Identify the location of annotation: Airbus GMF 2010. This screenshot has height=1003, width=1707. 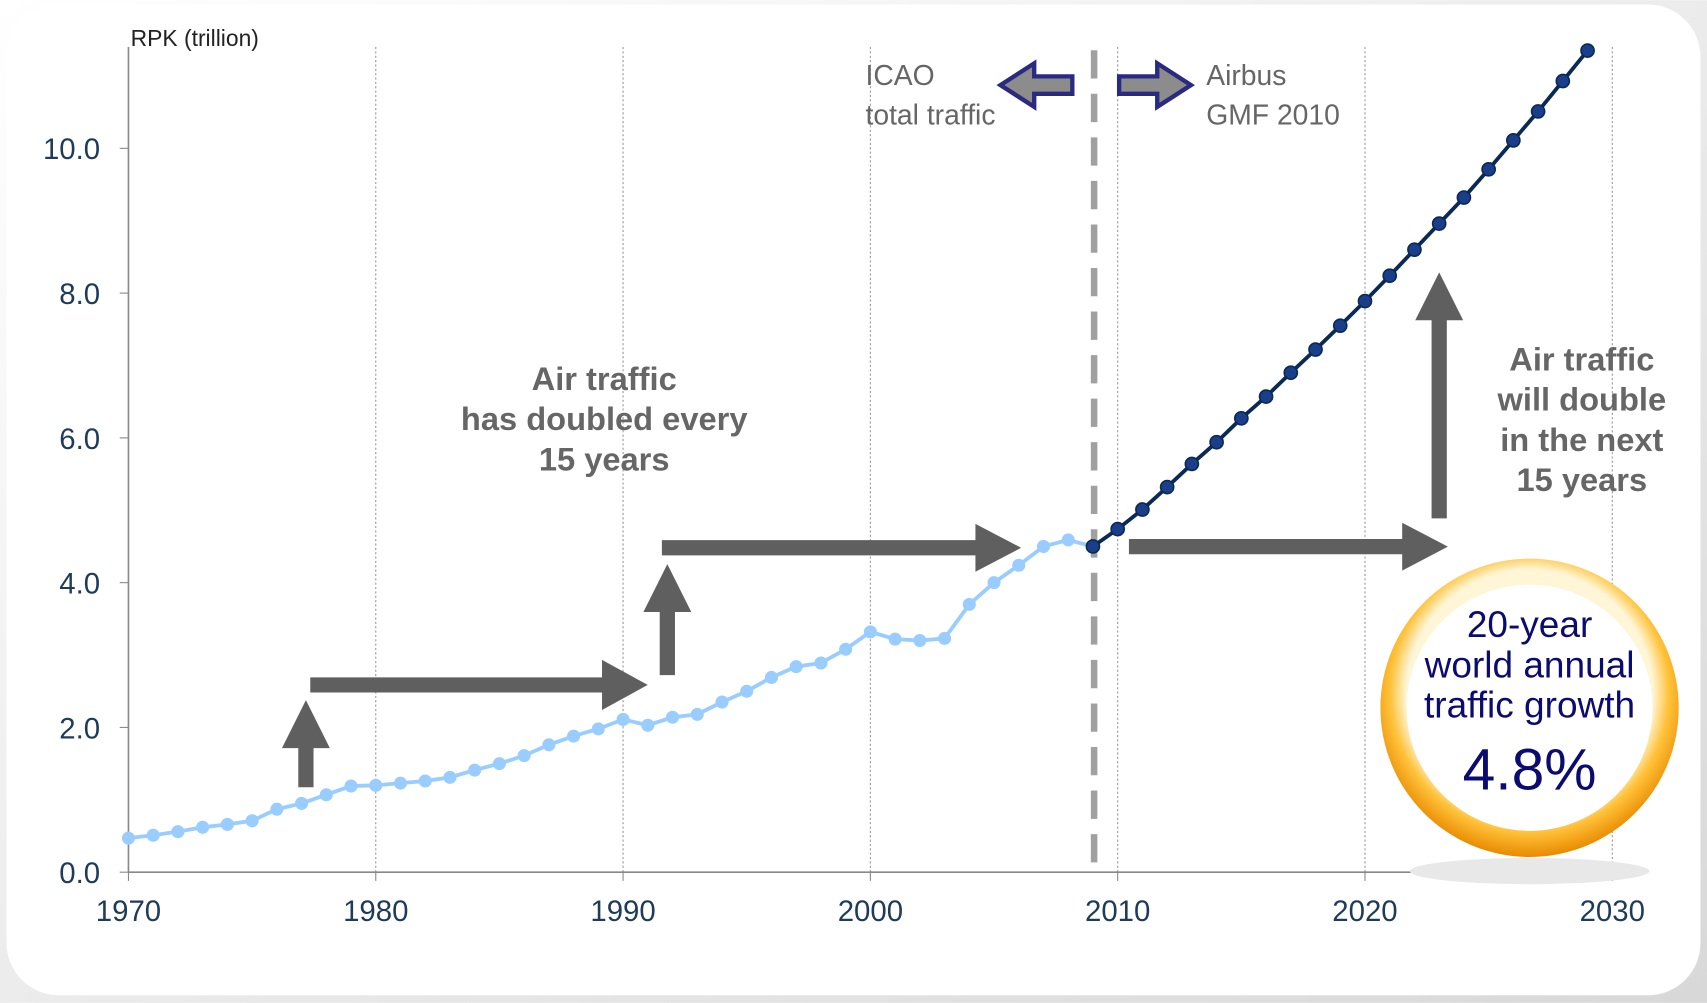
(1273, 94).